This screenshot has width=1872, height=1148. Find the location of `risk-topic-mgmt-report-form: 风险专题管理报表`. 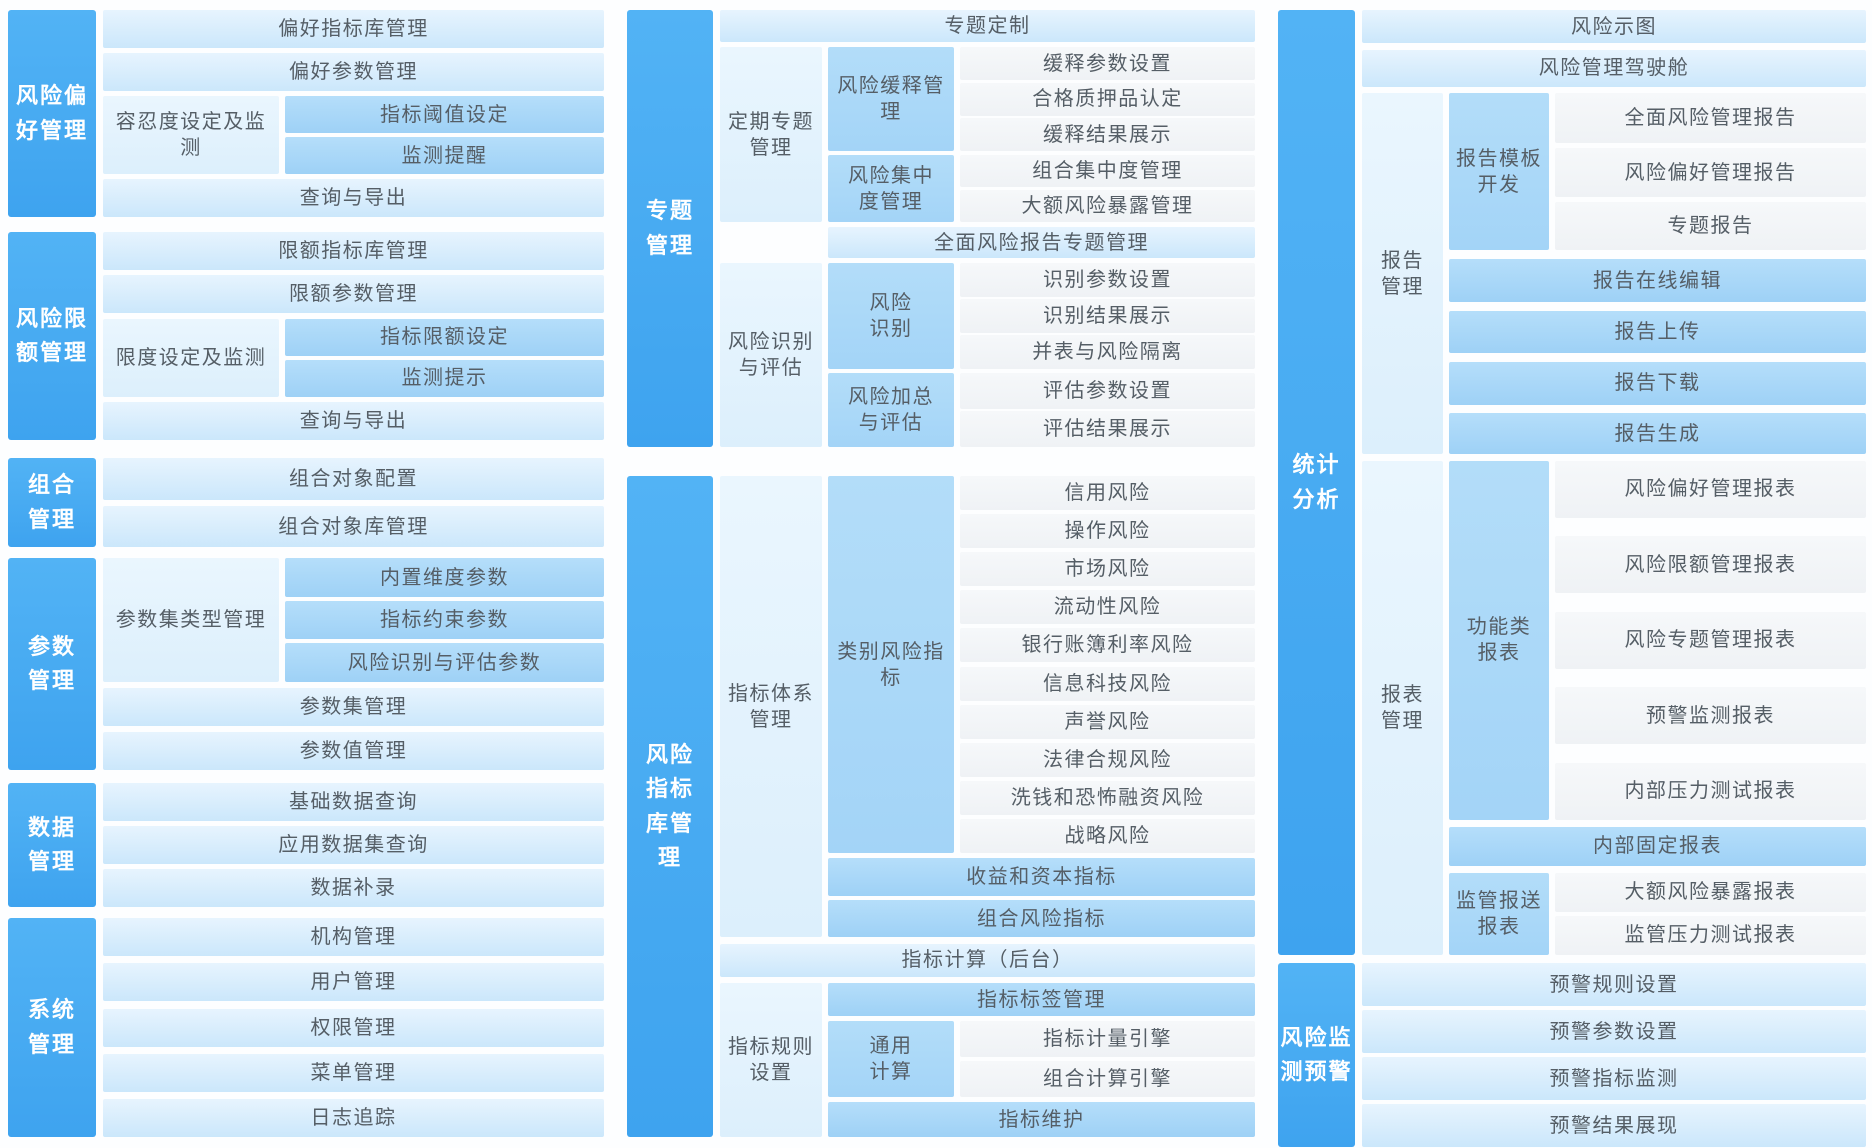

risk-topic-mgmt-report-form: 风险专题管理报表 is located at coordinates (1710, 640).